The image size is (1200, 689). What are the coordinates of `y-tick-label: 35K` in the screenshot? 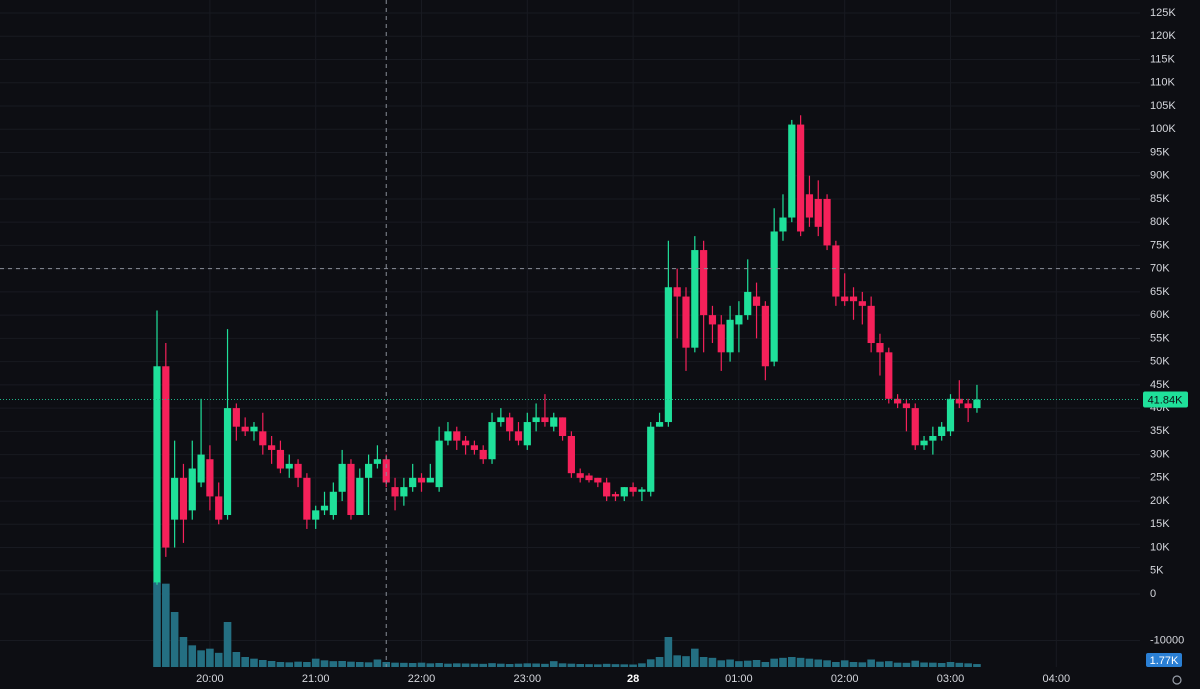 It's located at (1160, 431).